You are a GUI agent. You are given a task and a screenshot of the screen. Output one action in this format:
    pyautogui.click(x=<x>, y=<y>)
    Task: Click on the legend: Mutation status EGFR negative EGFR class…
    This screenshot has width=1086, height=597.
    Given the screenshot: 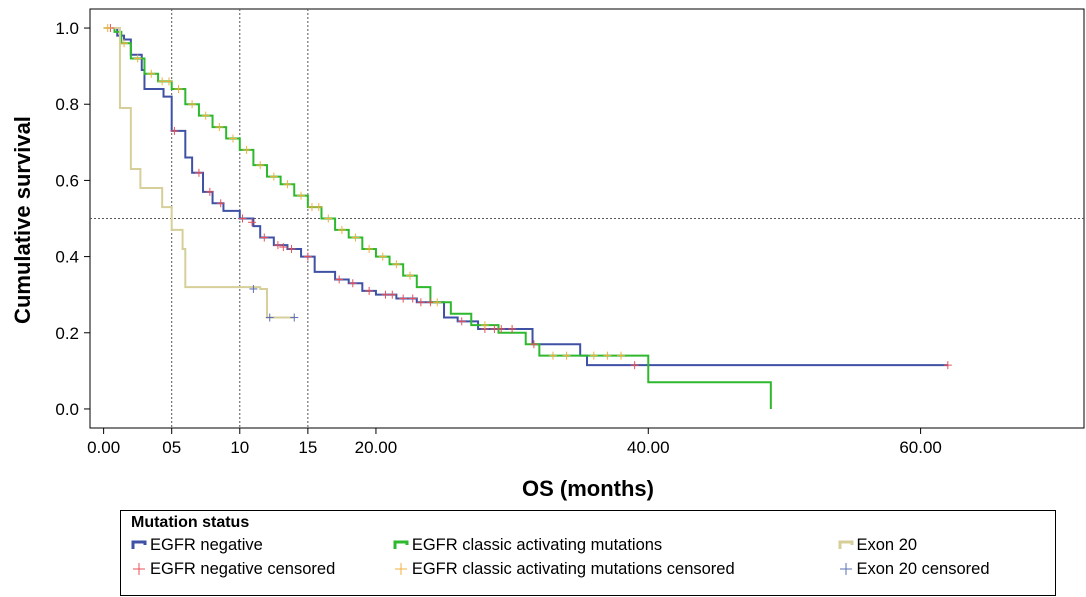 What is the action you would take?
    pyautogui.click(x=588, y=553)
    